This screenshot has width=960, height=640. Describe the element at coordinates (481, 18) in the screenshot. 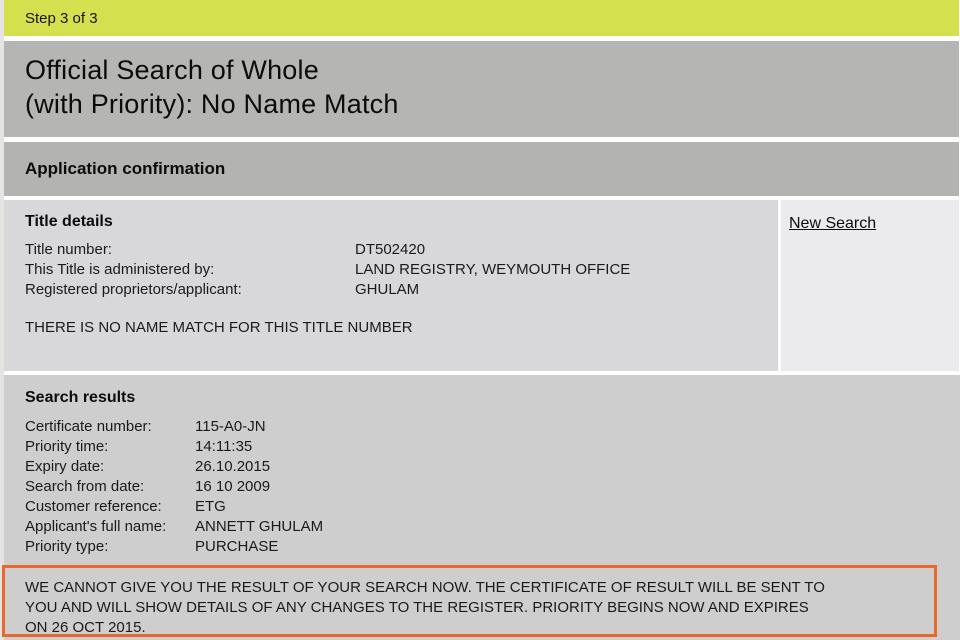

I see `step-bar: Step 3 of 3` at that location.